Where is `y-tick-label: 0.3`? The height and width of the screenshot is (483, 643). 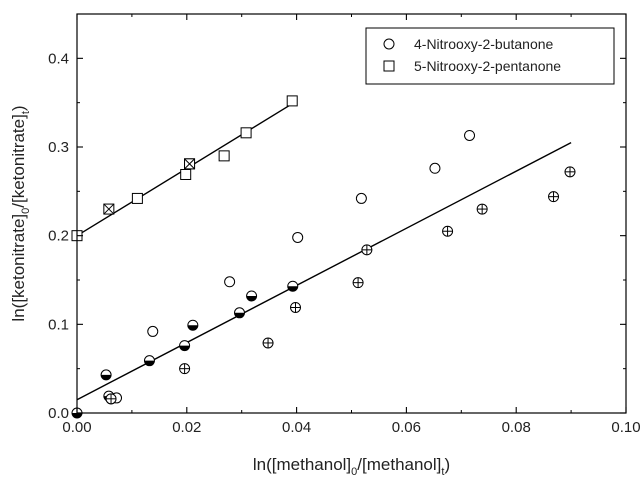
y-tick-label: 0.3 is located at coordinates (58, 147).